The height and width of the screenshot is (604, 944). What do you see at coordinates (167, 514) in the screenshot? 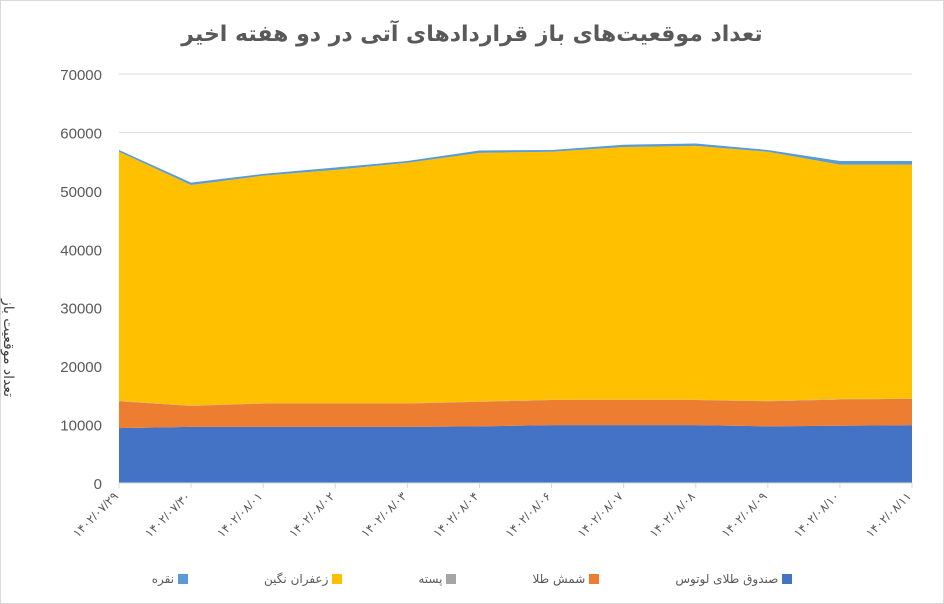
I see `x-tick-label: ۱۴۰۲/۰۷/۳۰` at bounding box center [167, 514].